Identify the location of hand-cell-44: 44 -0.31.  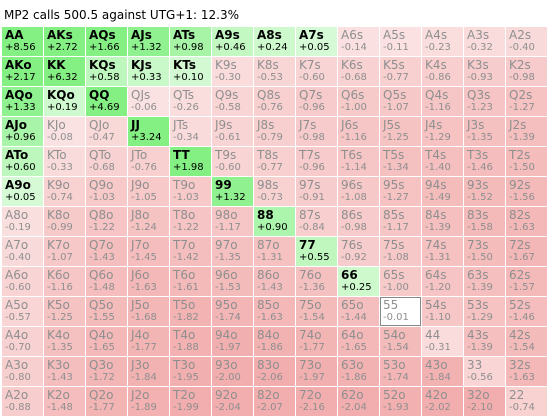
(442, 341).